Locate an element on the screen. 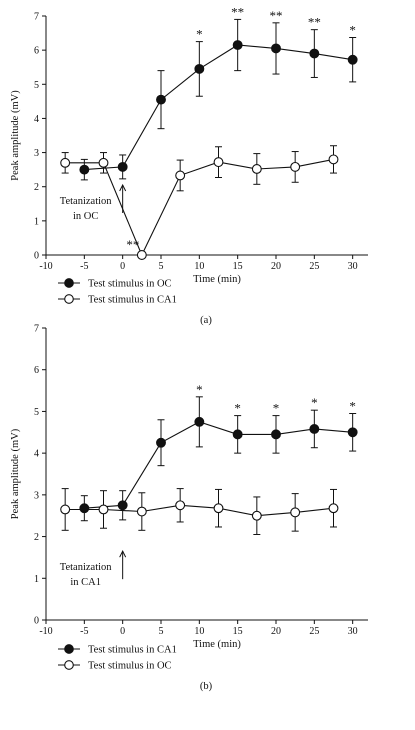 The image size is (415, 730). x-tick-label: 25 is located at coordinates (314, 266).